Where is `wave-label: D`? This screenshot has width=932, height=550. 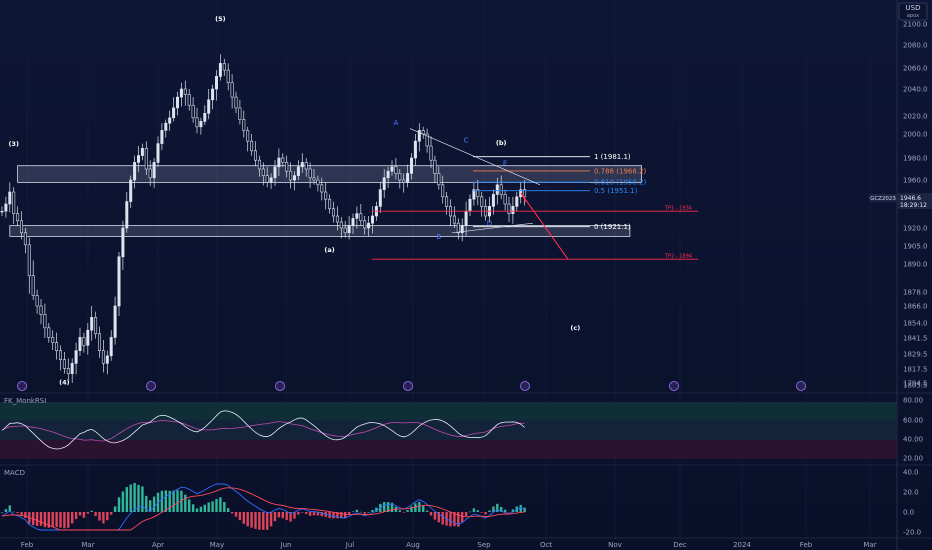 wave-label: D is located at coordinates (489, 224).